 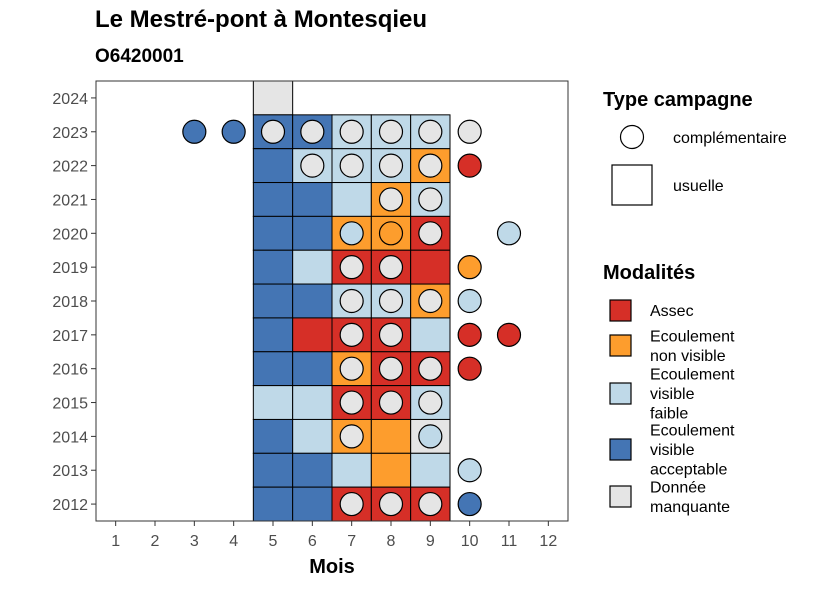 I want to click on y-tick-label-2012: 2012, so click(x=70, y=505).